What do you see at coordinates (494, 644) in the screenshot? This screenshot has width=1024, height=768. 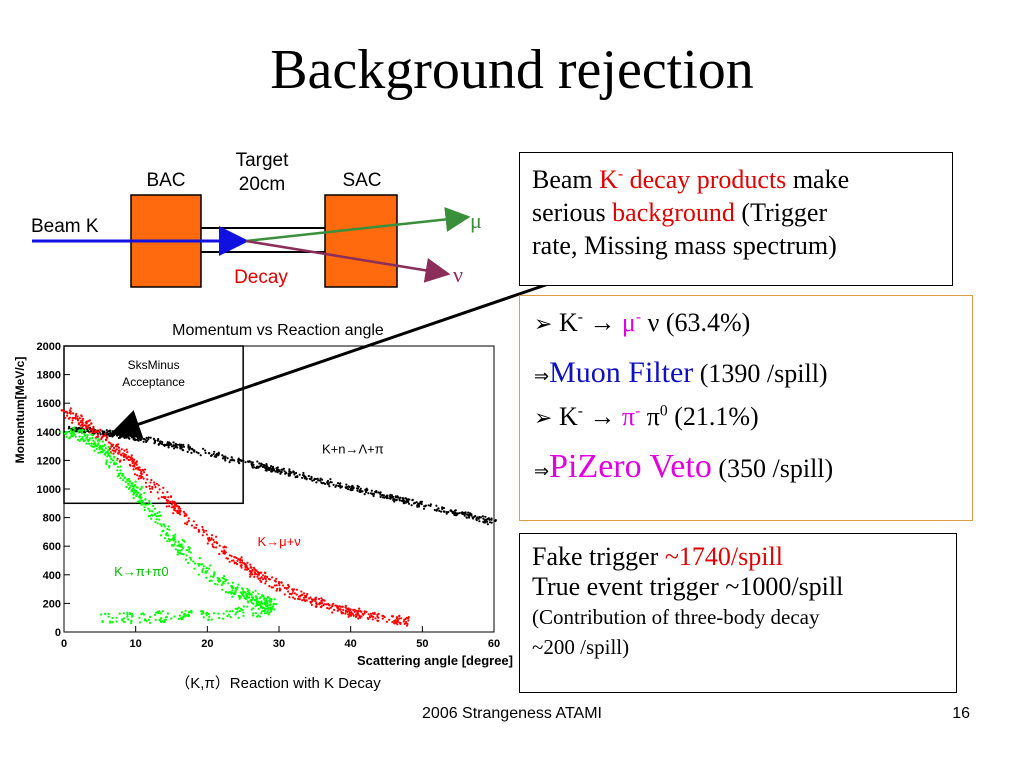 I see `x-tick-label: 60` at bounding box center [494, 644].